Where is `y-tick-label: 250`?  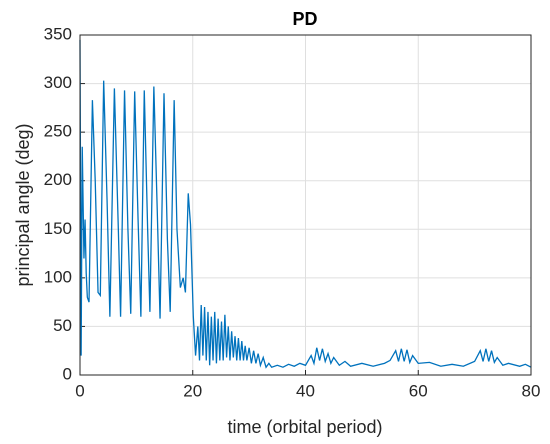
y-tick-label: 250 is located at coordinates (58, 131).